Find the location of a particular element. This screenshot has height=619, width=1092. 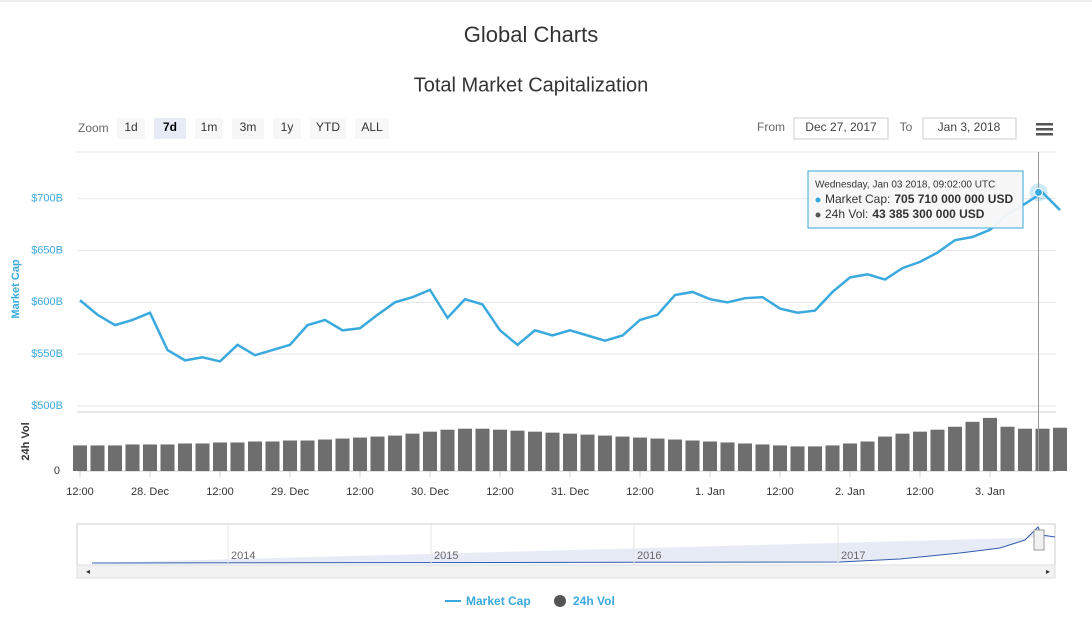

y-tick-label: $500B is located at coordinates (47, 406).